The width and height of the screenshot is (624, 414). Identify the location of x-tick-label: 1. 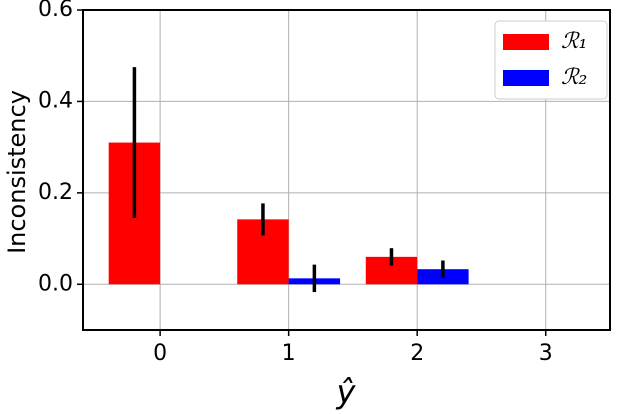
(289, 353).